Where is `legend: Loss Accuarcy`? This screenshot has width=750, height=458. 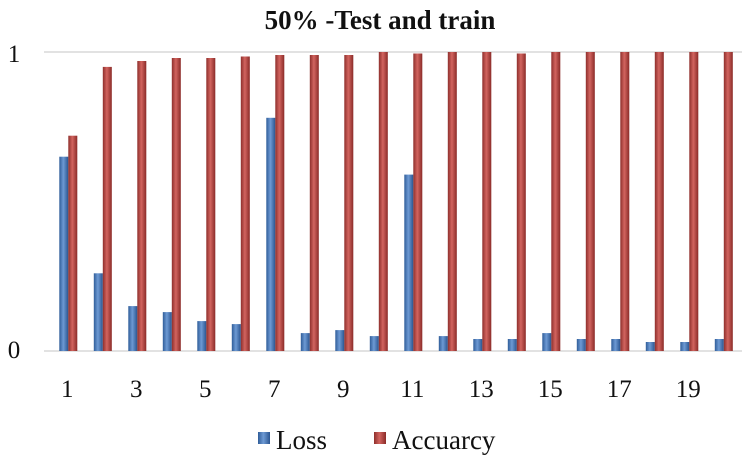
legend: Loss Accuarcy is located at coordinates (377, 440).